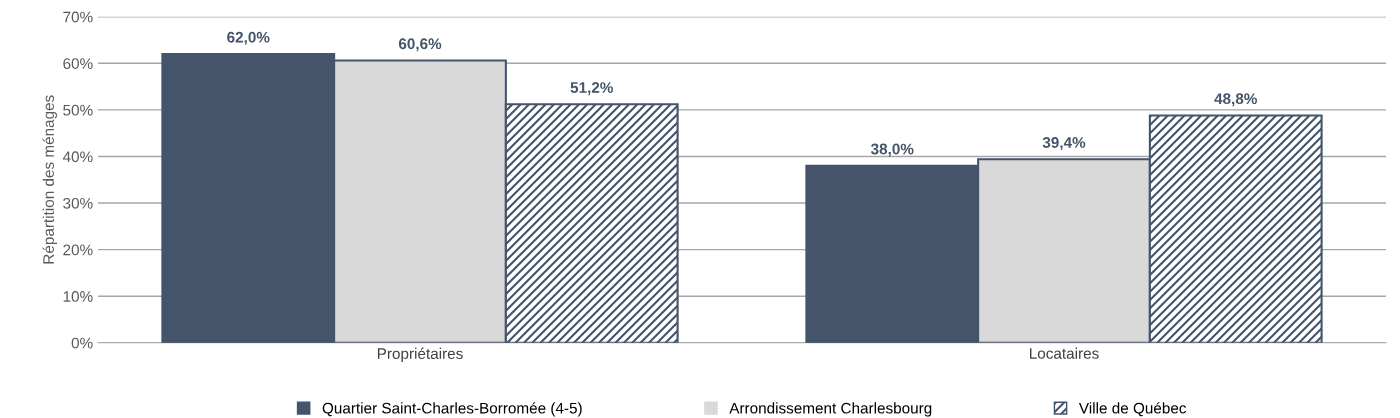 This screenshot has height=418, width=1400. I want to click on y-axis-title: Répartition des ménages, so click(50, 179).